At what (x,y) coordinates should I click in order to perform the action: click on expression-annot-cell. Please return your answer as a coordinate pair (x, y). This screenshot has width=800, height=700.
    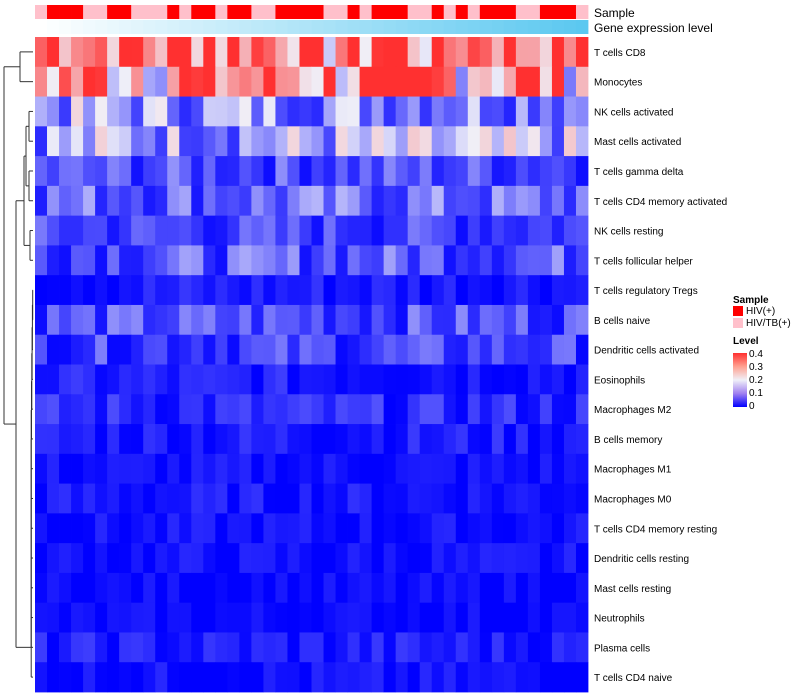
    Looking at the image, I should click on (257, 27).